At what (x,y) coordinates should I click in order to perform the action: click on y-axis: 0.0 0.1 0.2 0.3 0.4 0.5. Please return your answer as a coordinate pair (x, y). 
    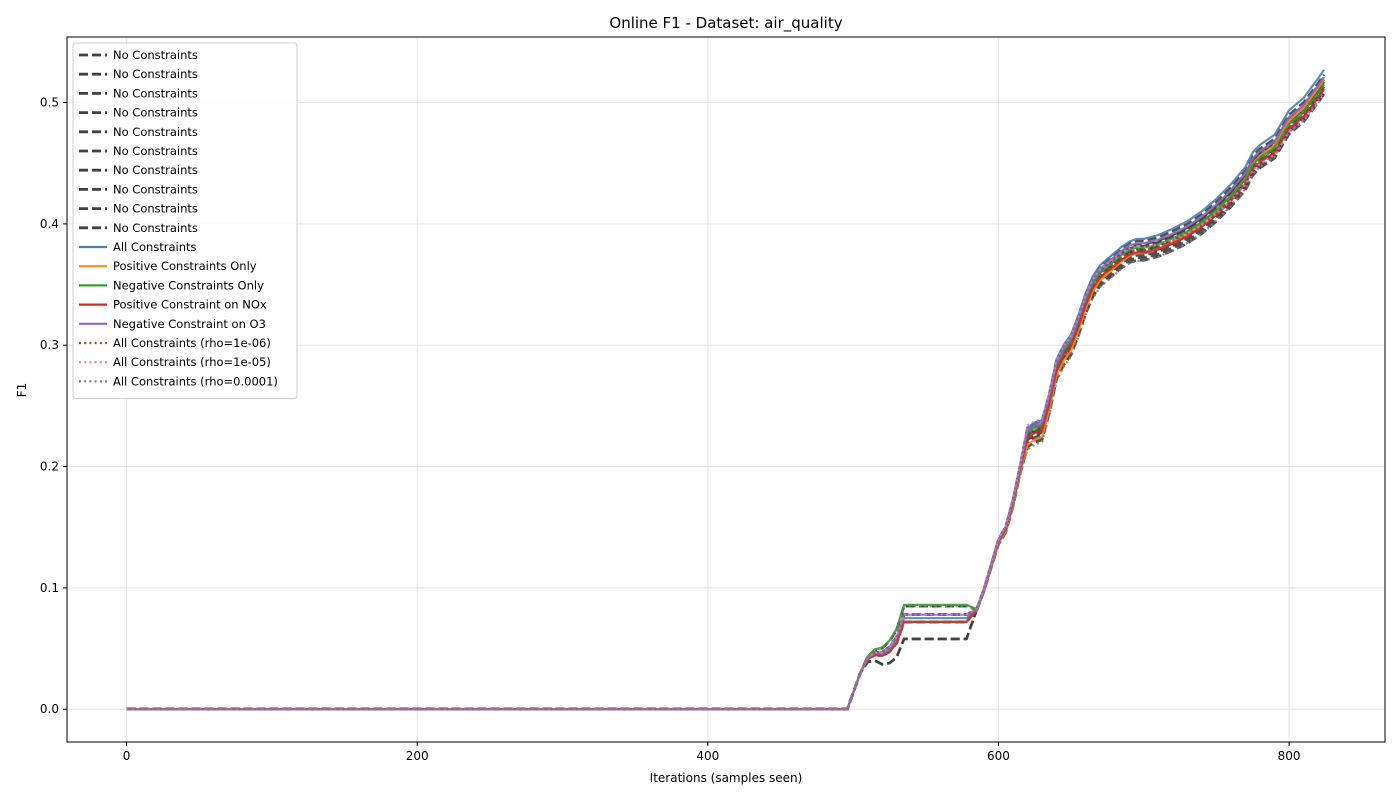
    Looking at the image, I should click on (53, 406).